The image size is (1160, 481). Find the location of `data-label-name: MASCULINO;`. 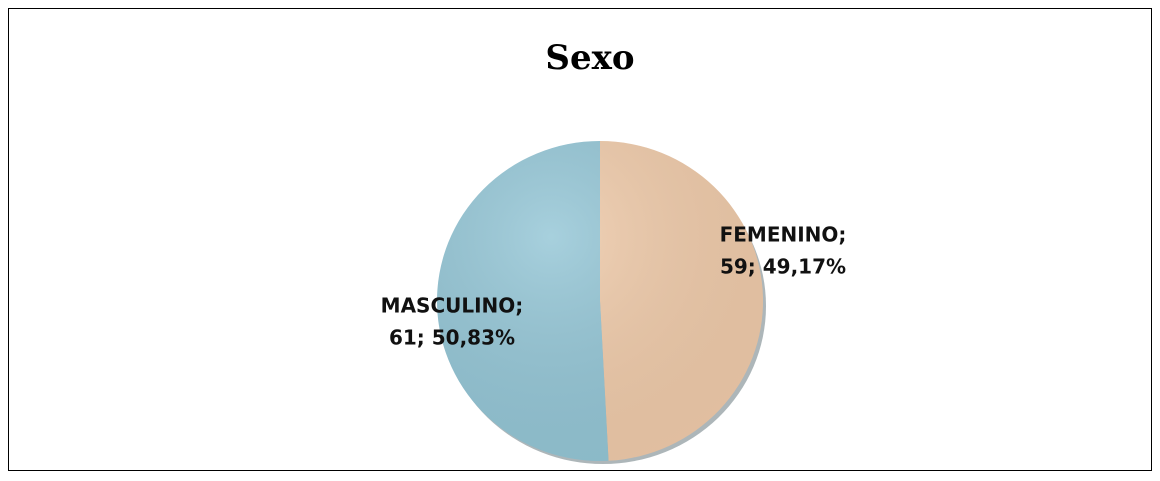

data-label-name: MASCULINO; is located at coordinates (452, 306).